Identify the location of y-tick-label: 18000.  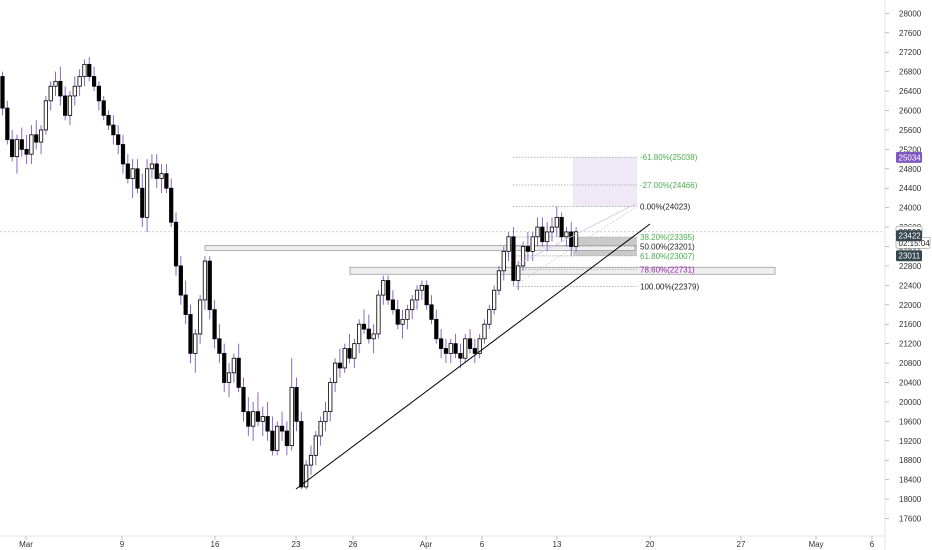
(910, 499).